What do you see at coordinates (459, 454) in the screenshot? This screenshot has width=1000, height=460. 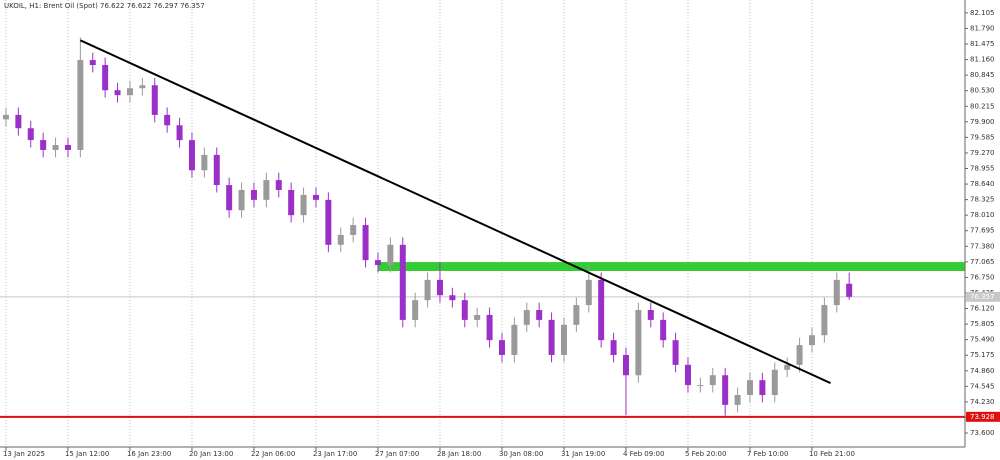 I see `x-tick-label: 28 Jan 18:00` at bounding box center [459, 454].